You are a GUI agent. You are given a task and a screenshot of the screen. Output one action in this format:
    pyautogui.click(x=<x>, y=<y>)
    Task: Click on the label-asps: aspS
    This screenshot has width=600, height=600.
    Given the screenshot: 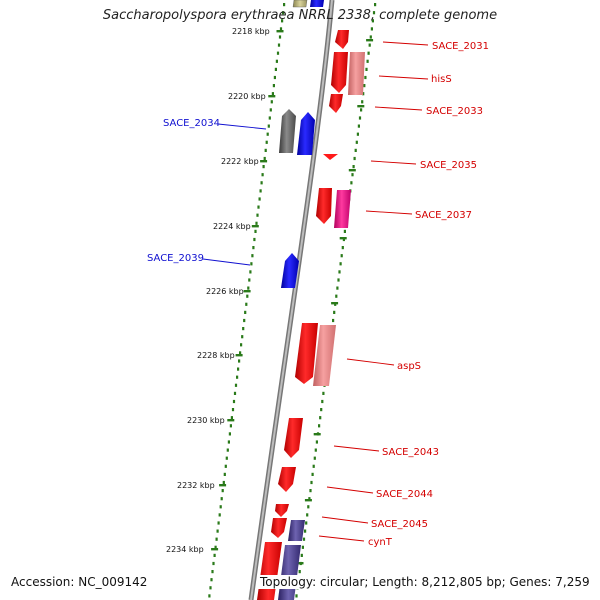 What is the action you would take?
    pyautogui.click(x=409, y=366)
    